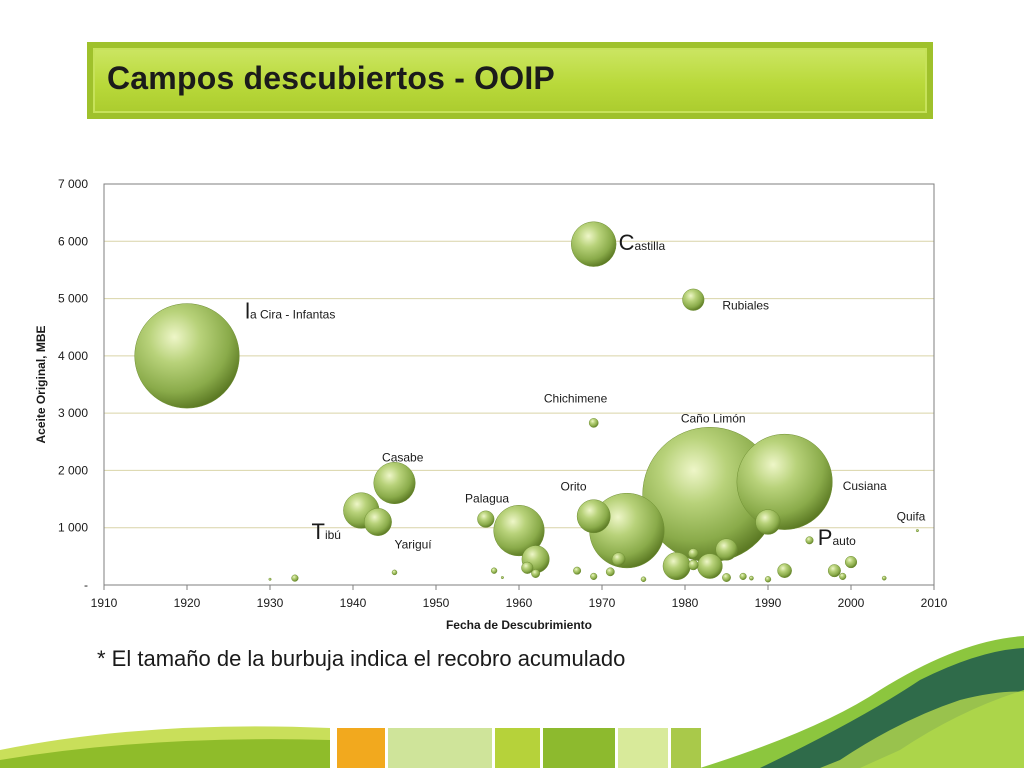  What do you see at coordinates (837, 537) in the screenshot?
I see `bubble-label: Pauto` at bounding box center [837, 537].